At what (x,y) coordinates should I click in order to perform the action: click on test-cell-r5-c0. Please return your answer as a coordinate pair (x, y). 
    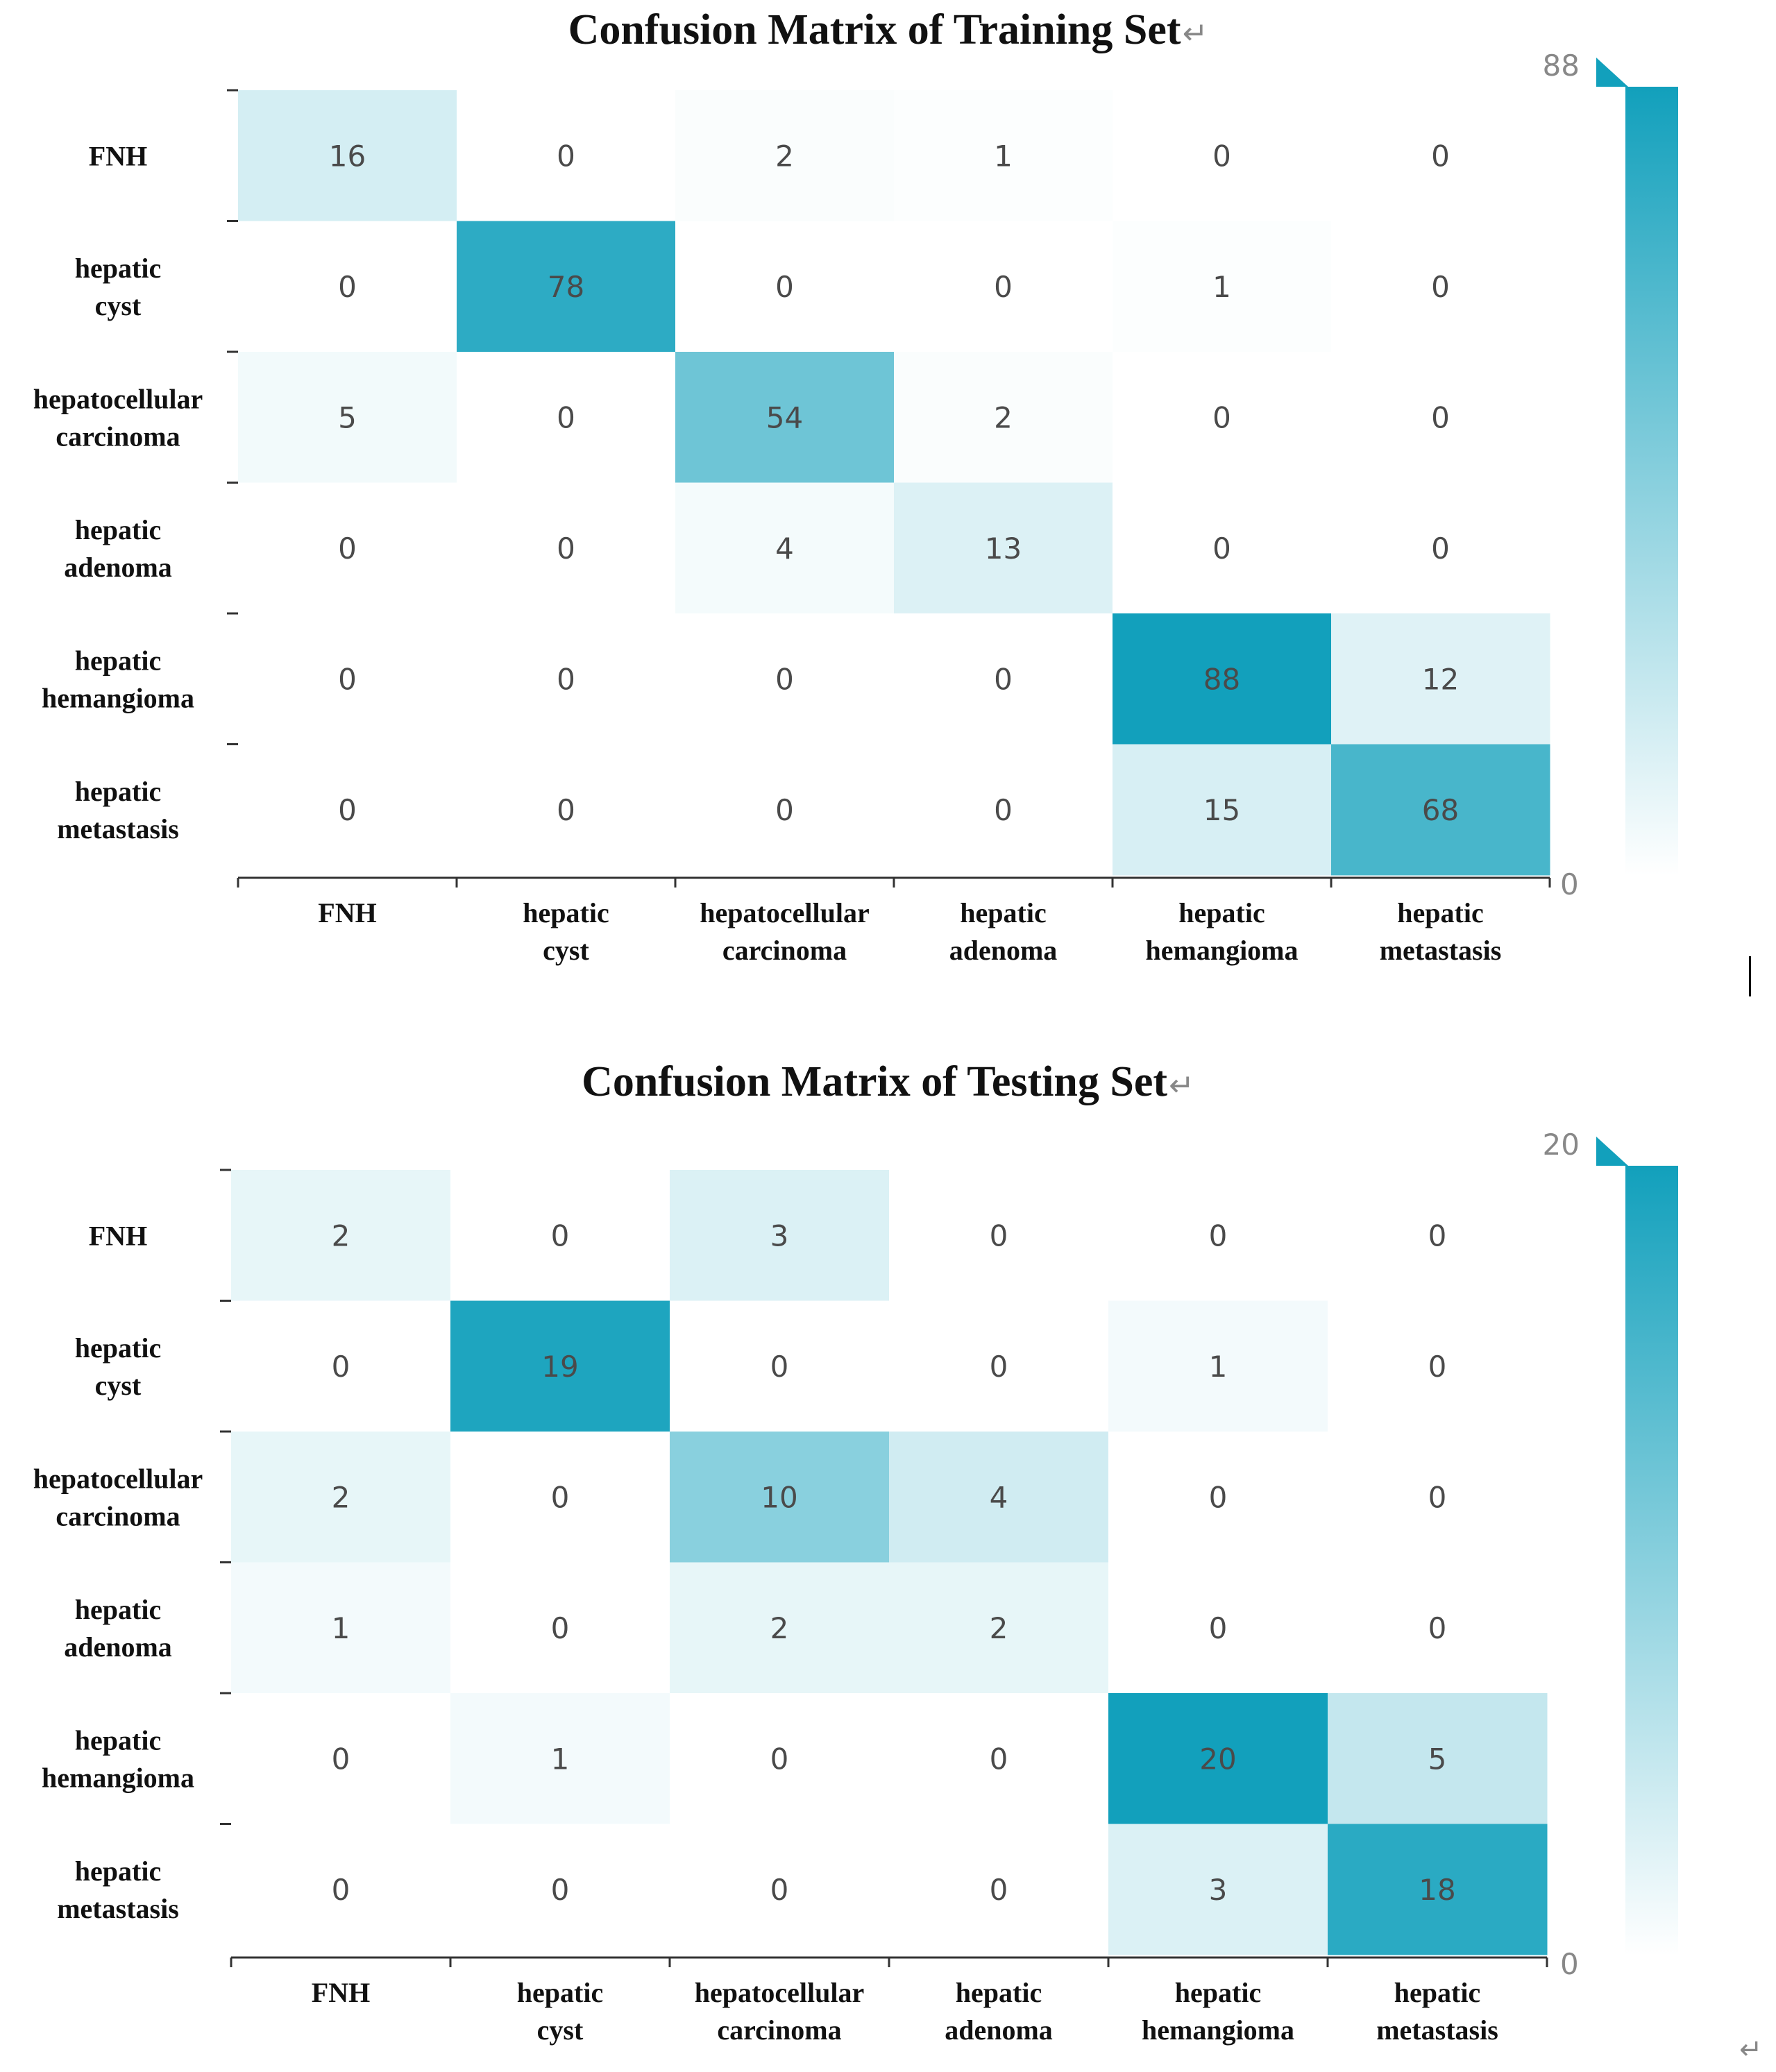
    Looking at the image, I should click on (341, 1889).